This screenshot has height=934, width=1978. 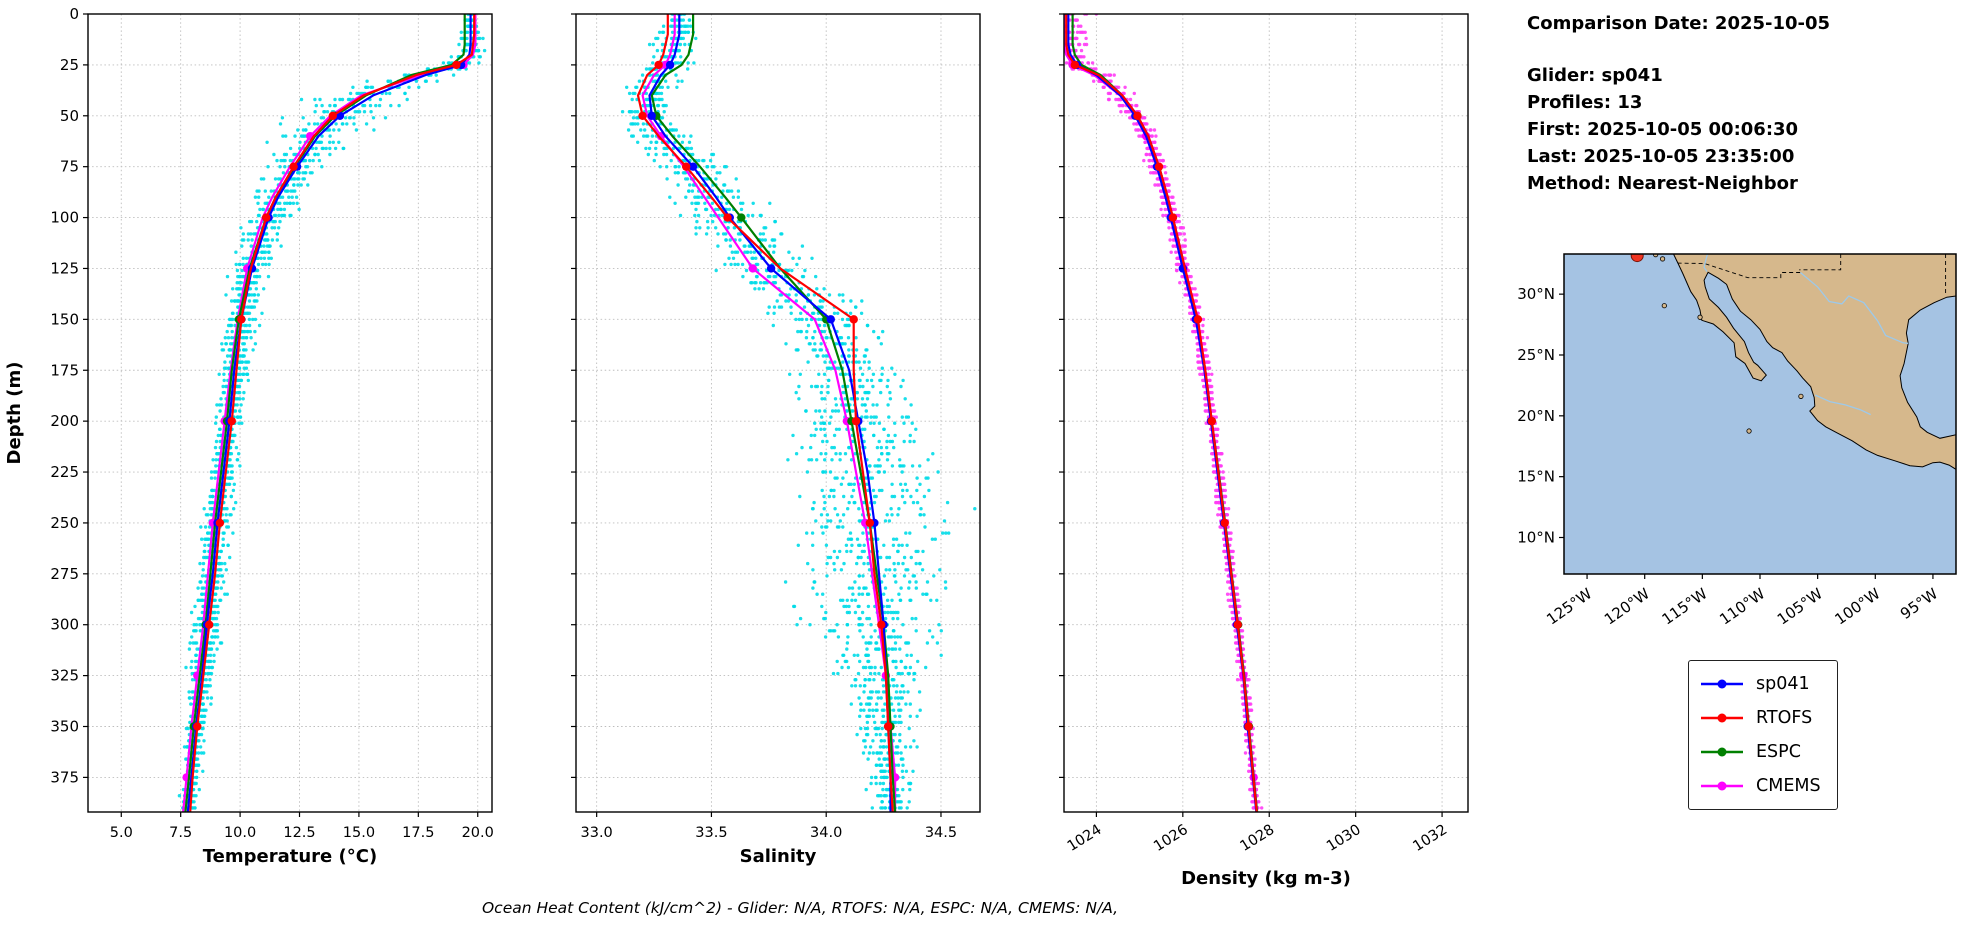 I want to click on svg-text: Depth (m), so click(x=14, y=413).